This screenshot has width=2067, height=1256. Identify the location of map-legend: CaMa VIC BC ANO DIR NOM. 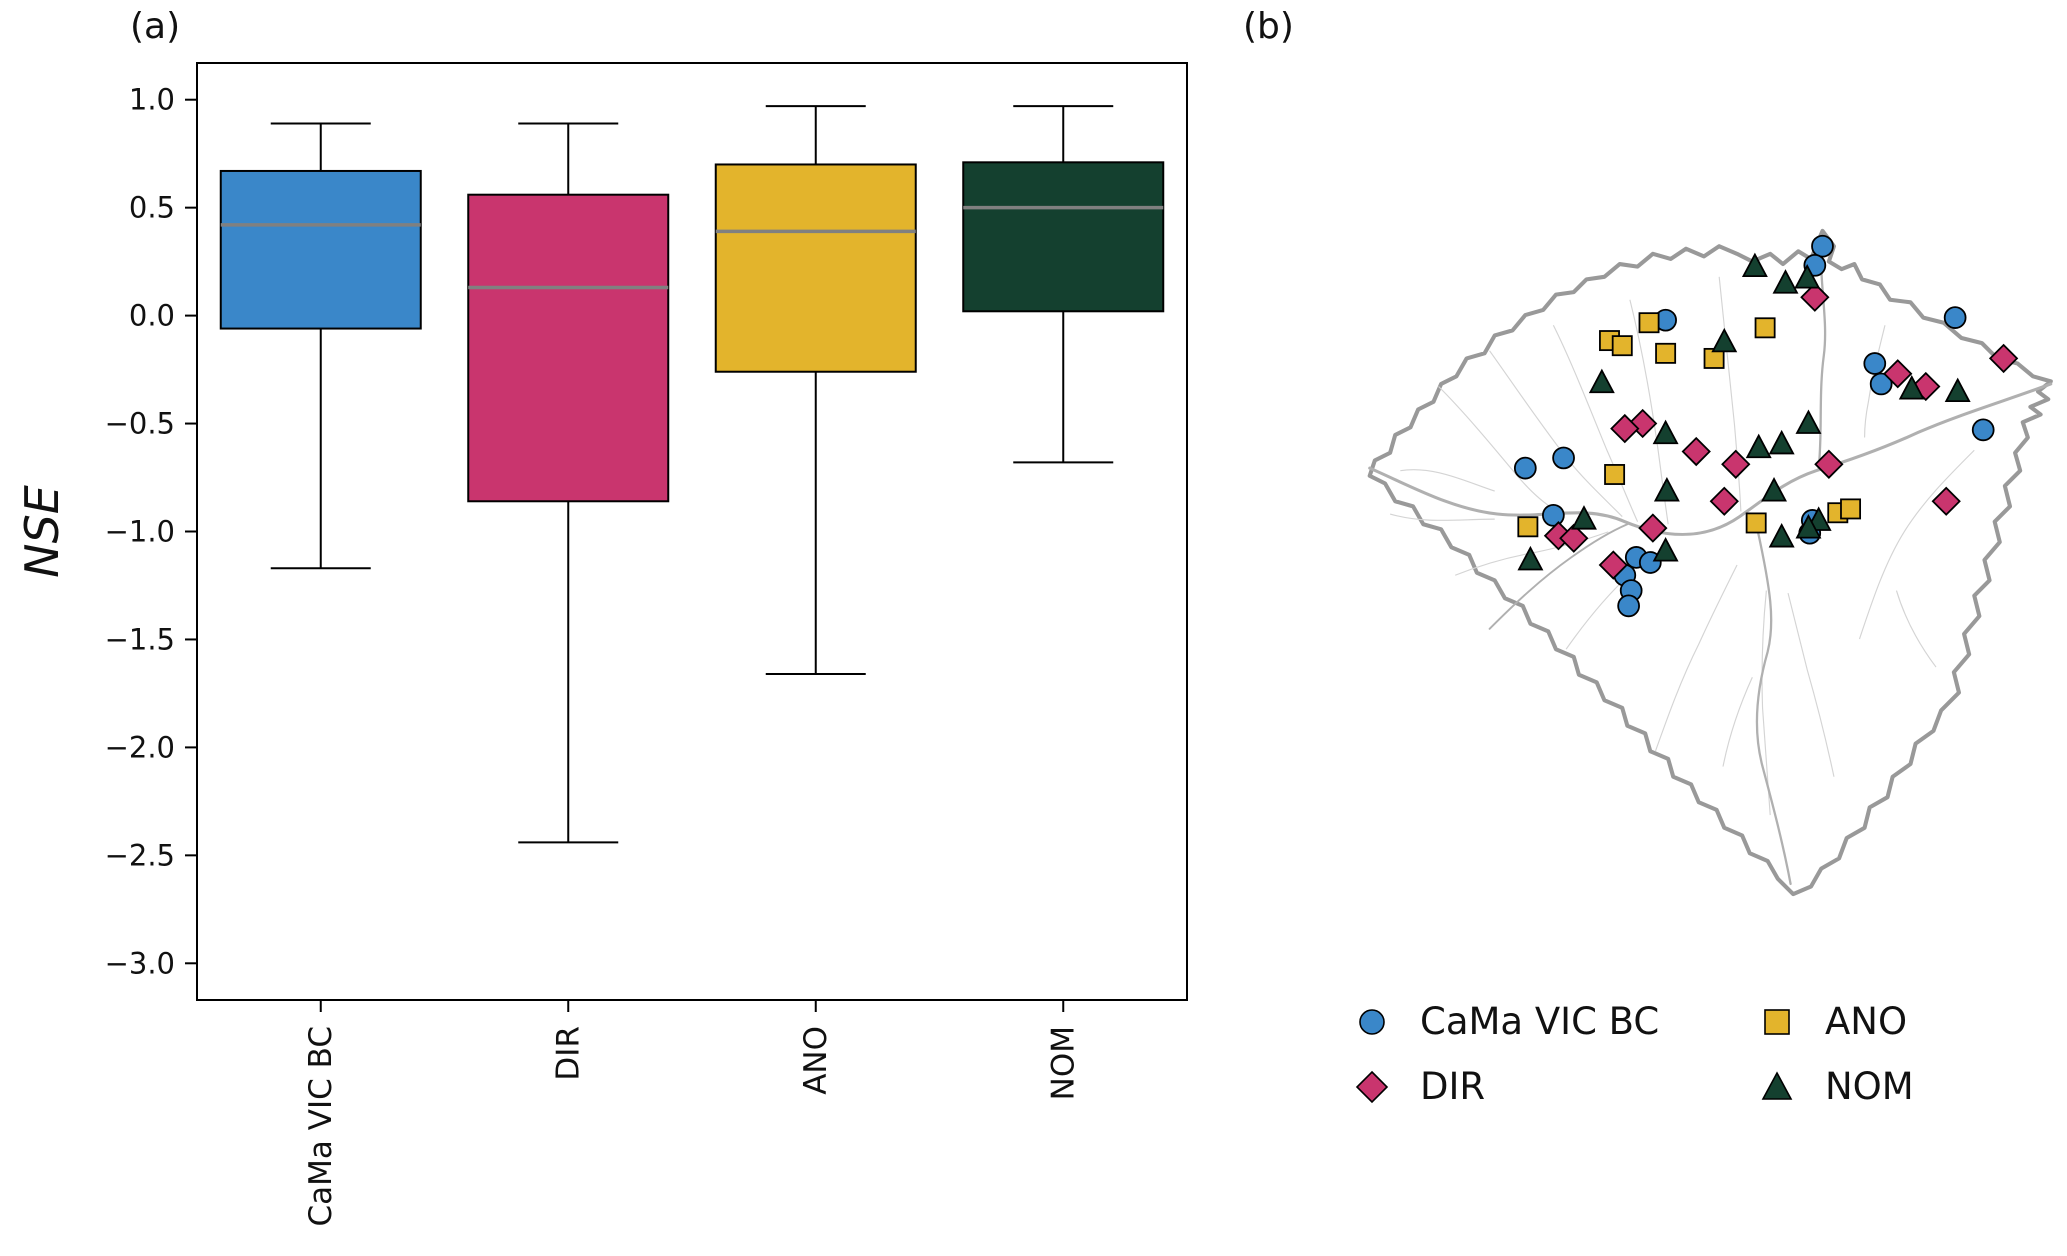
(1709, 1054).